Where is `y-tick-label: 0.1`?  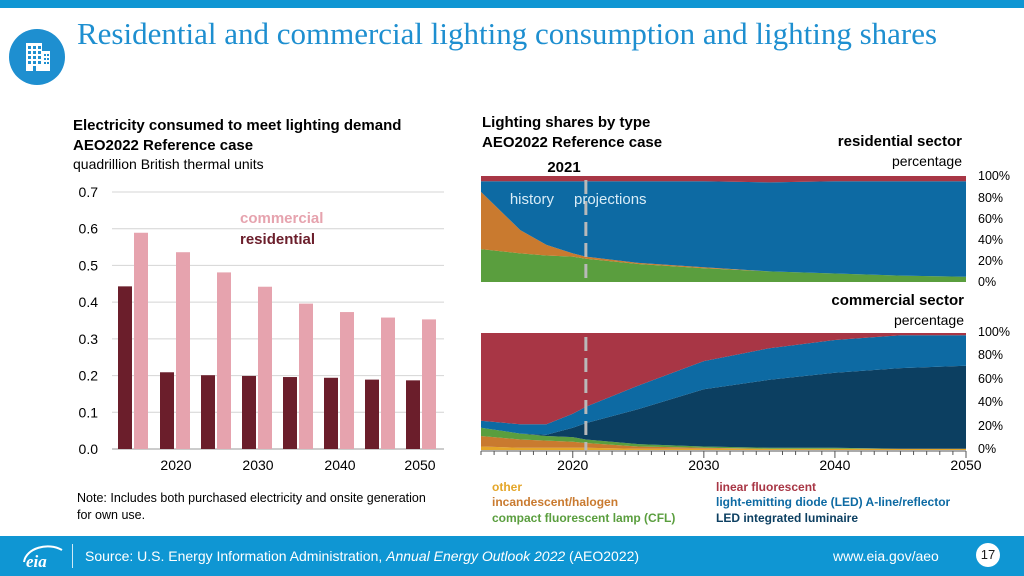 y-tick-label: 0.1 is located at coordinates (89, 412).